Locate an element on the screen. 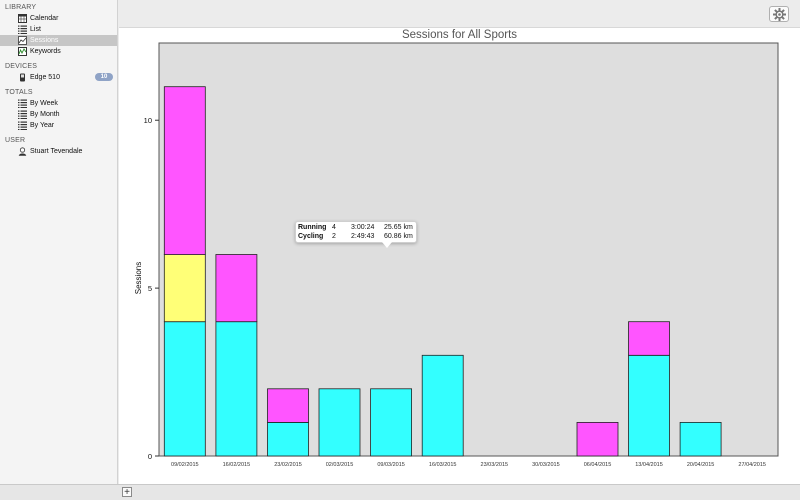 Image resolution: width=800 pixels, height=500 pixels. add-button: + is located at coordinates (127, 492).